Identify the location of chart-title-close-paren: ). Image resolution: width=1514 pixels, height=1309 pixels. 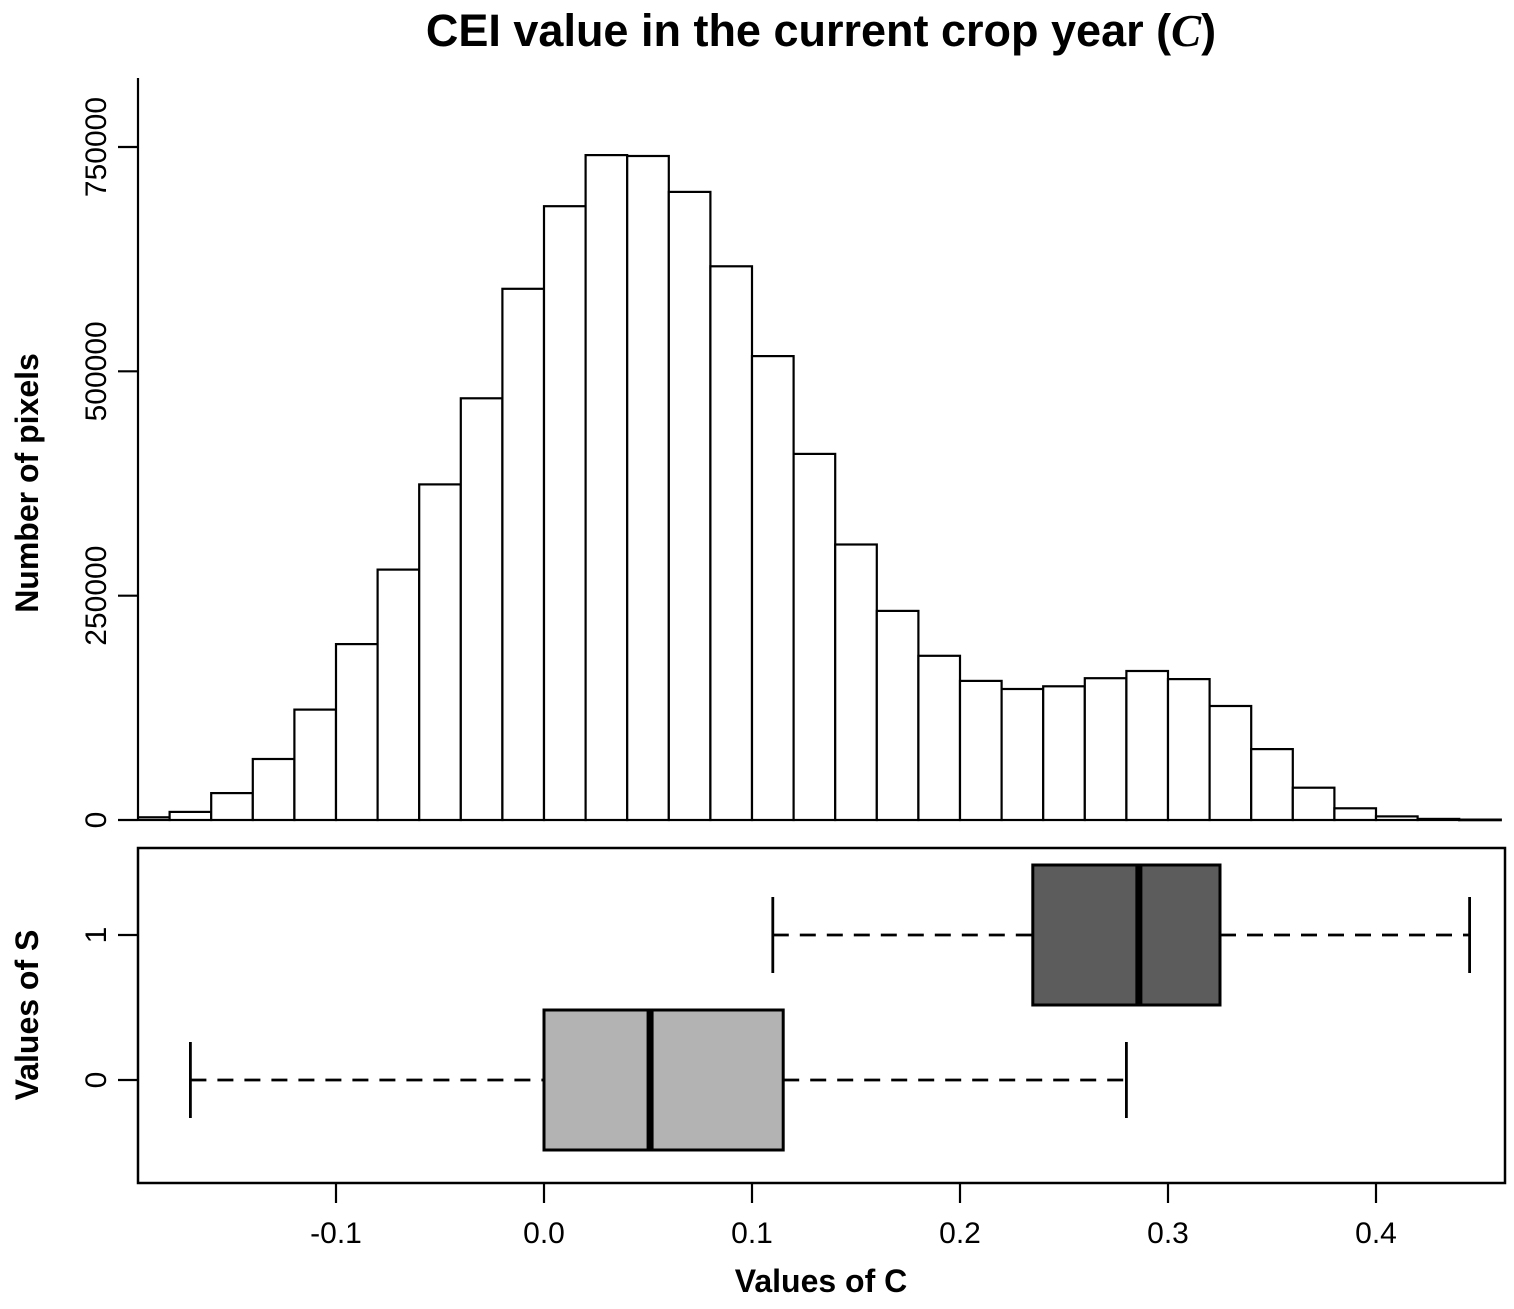
(1208, 30).